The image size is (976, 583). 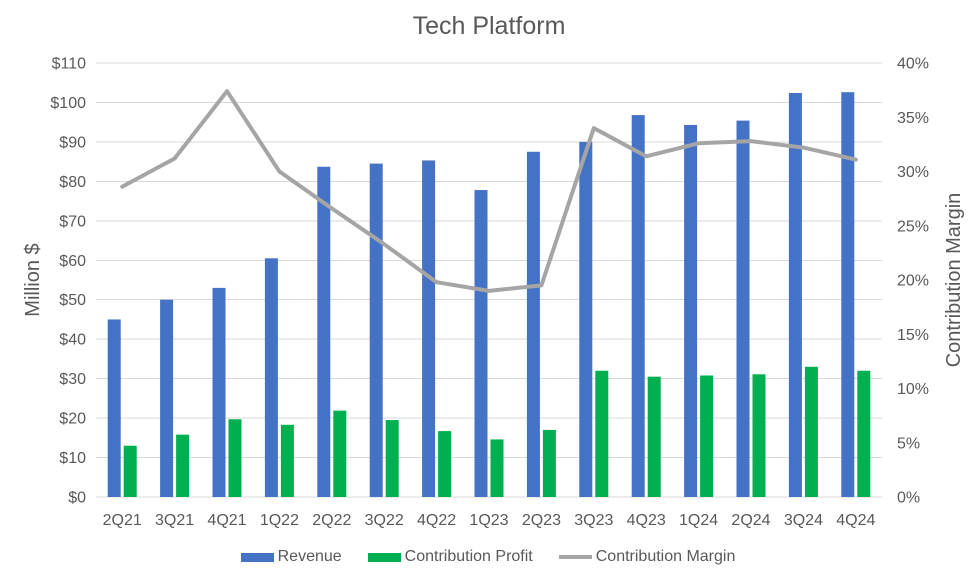 What do you see at coordinates (384, 520) in the screenshot?
I see `x-axis-label-3q22: 3Q22` at bounding box center [384, 520].